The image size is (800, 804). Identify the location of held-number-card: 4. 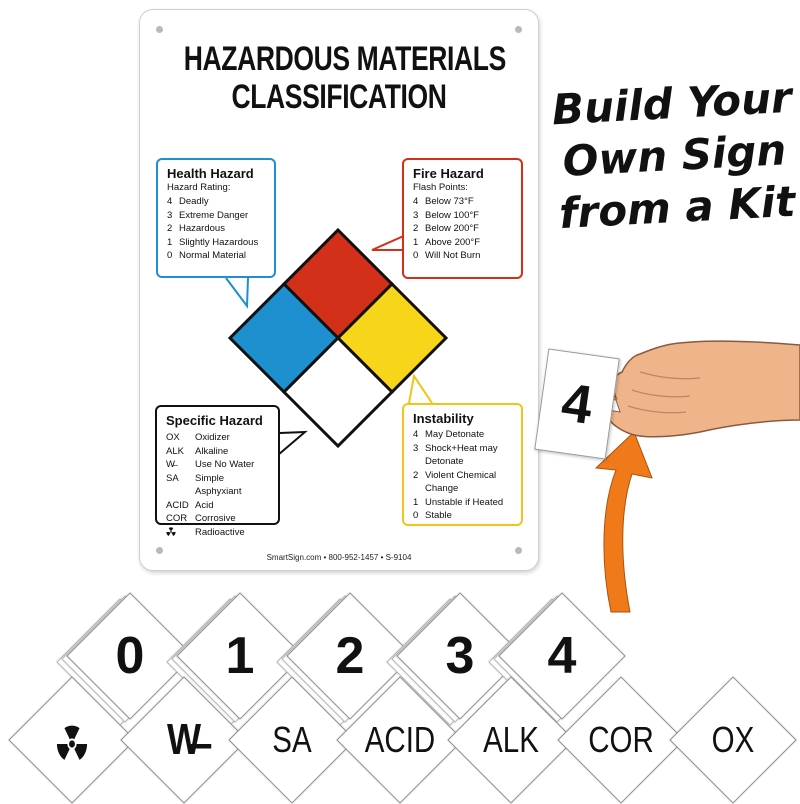
(577, 404).